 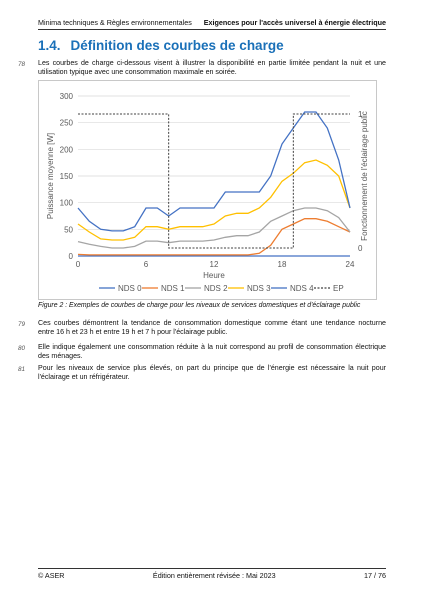 What do you see at coordinates (360, 248) in the screenshot?
I see `y2-tick-label: 0` at bounding box center [360, 248].